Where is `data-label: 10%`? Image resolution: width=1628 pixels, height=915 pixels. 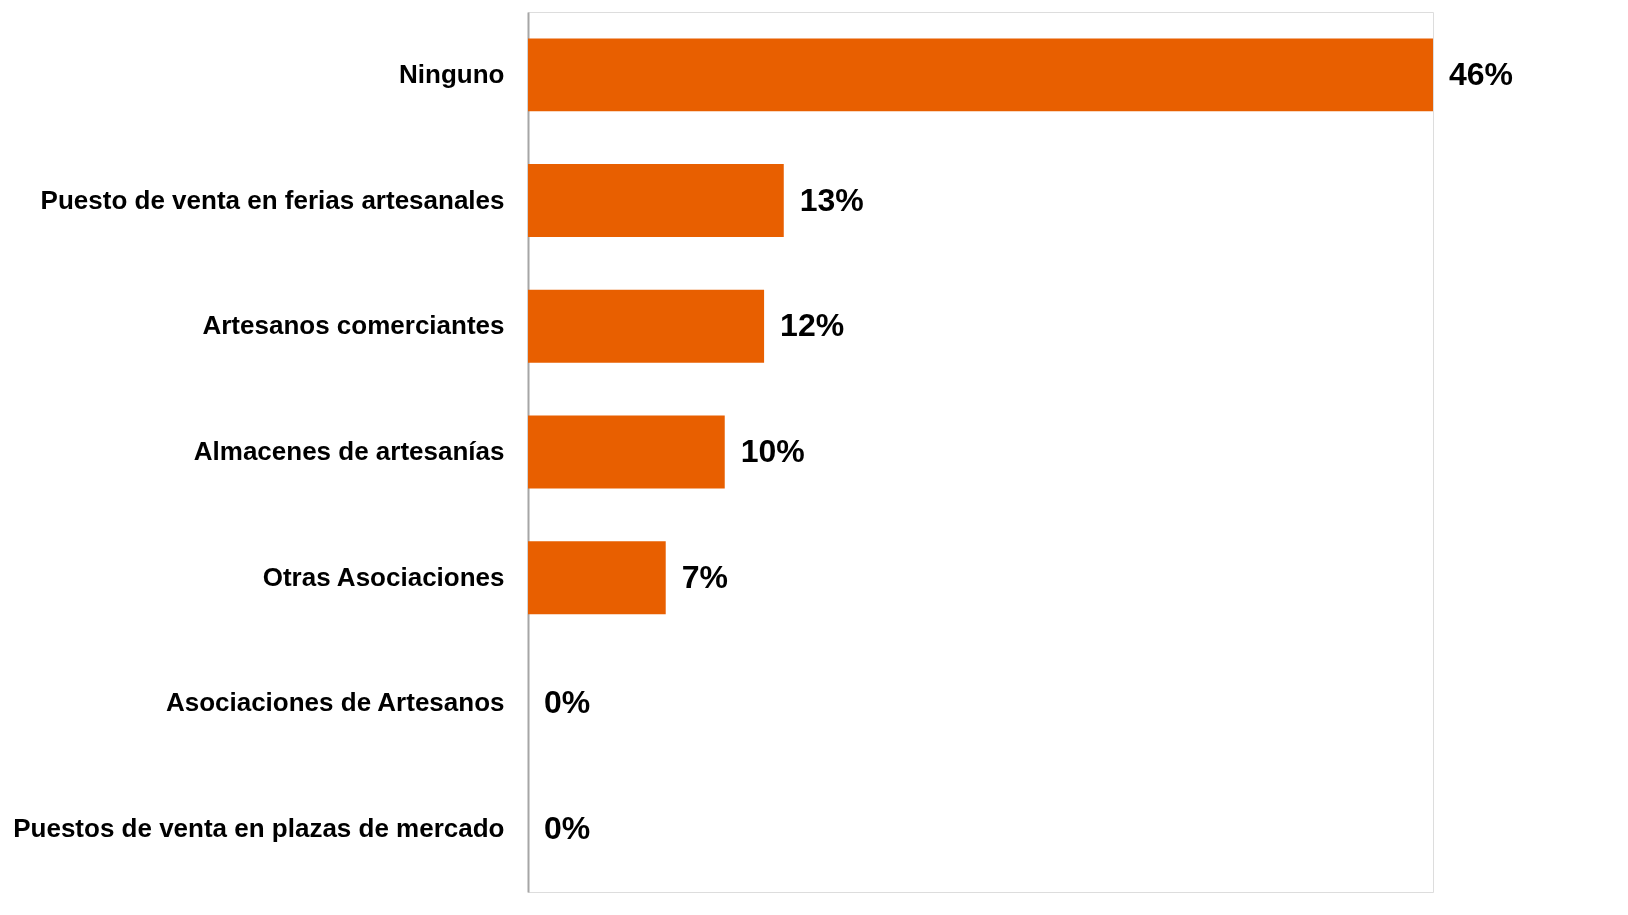 data-label: 10% is located at coordinates (772, 451).